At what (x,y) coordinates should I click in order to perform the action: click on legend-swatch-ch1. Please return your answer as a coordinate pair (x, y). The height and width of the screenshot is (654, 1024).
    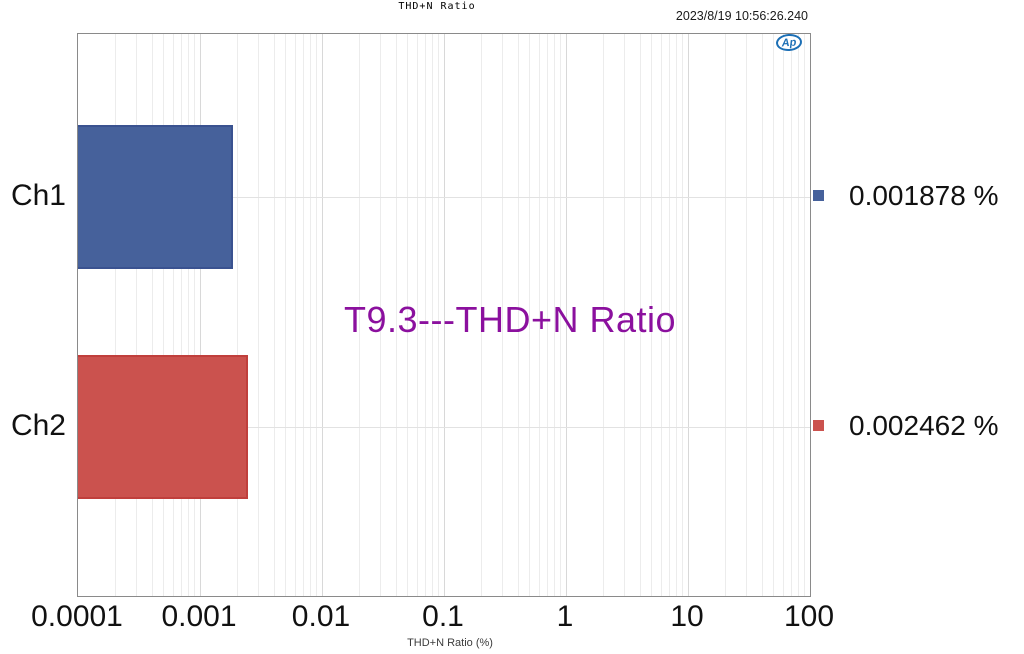
    Looking at the image, I should click on (818, 195).